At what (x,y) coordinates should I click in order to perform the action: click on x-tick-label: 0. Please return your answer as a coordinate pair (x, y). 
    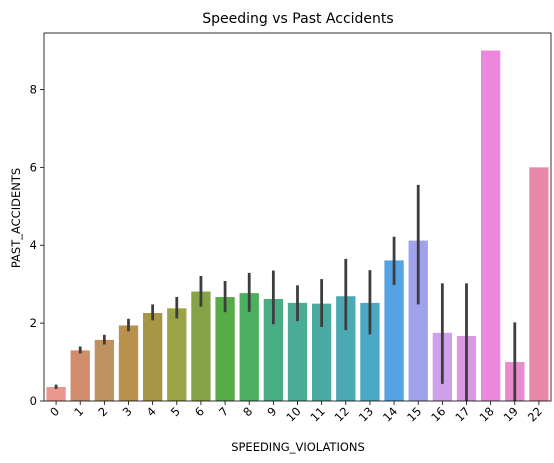
    Looking at the image, I should click on (54, 411).